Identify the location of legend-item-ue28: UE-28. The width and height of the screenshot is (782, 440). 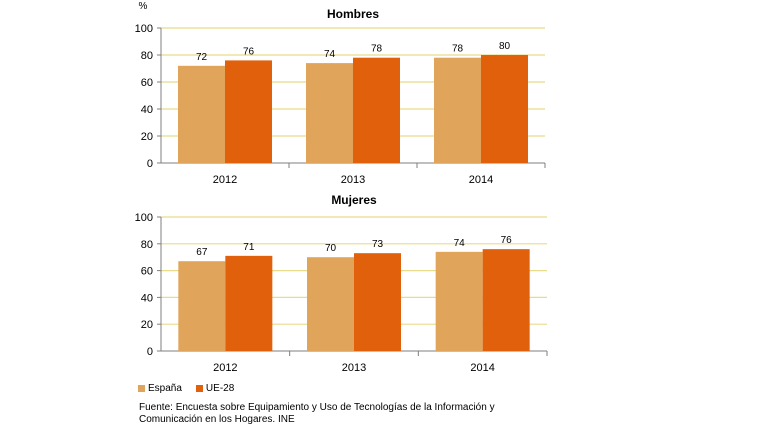
(215, 388).